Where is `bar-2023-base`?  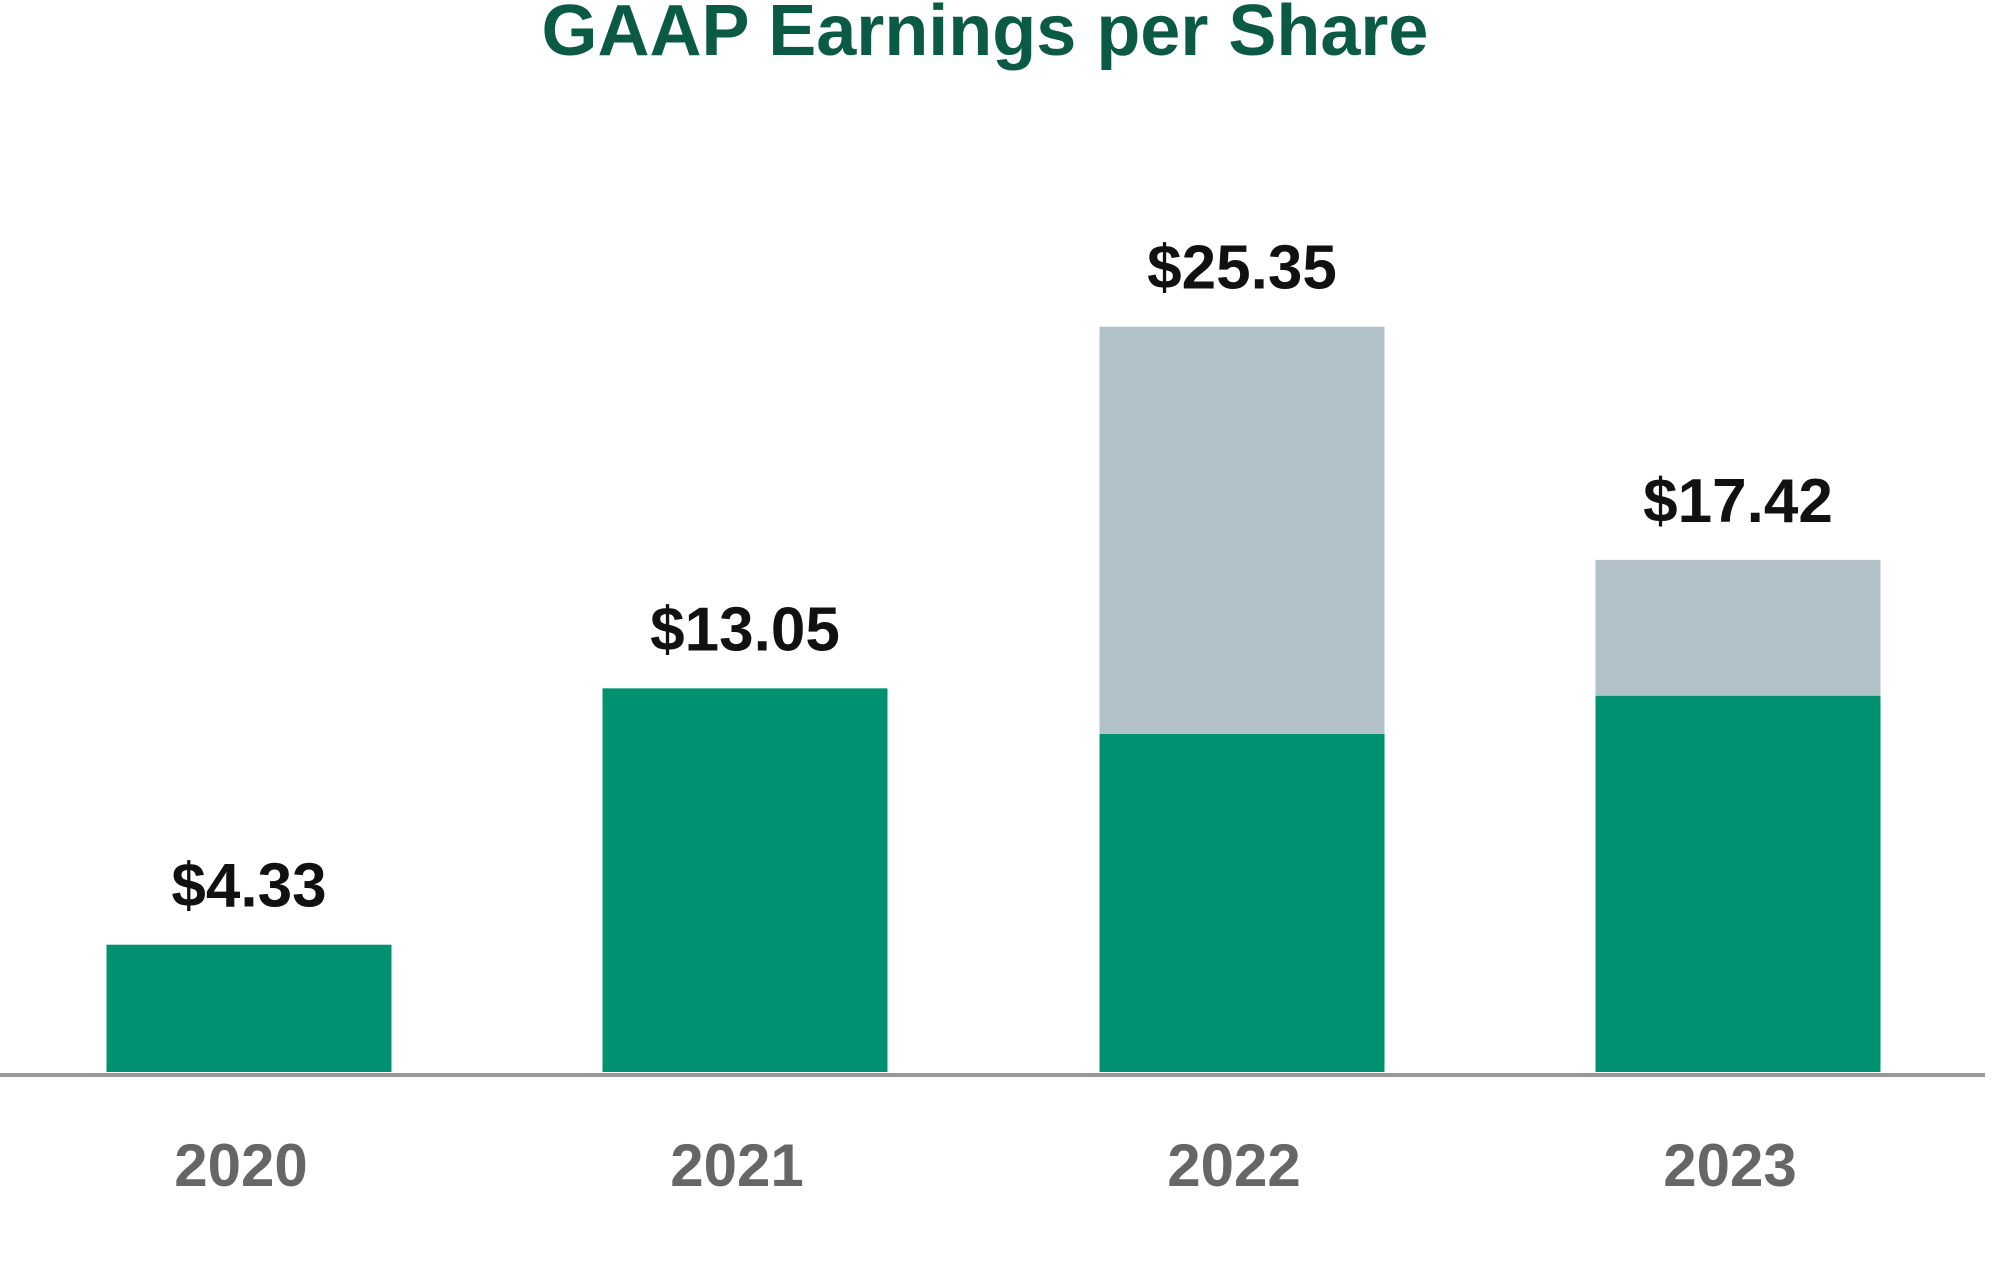 bar-2023-base is located at coordinates (1738, 883).